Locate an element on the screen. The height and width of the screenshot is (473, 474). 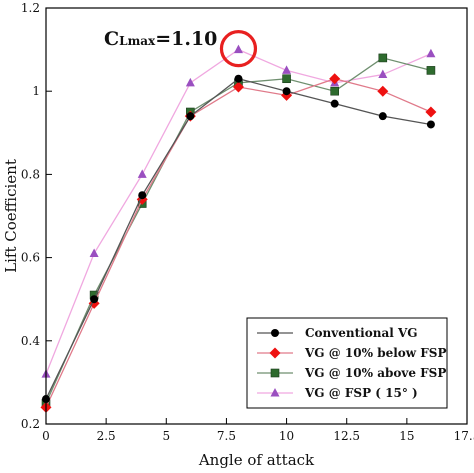
y-tick-label: 0.4 is located at coordinates (30, 341).